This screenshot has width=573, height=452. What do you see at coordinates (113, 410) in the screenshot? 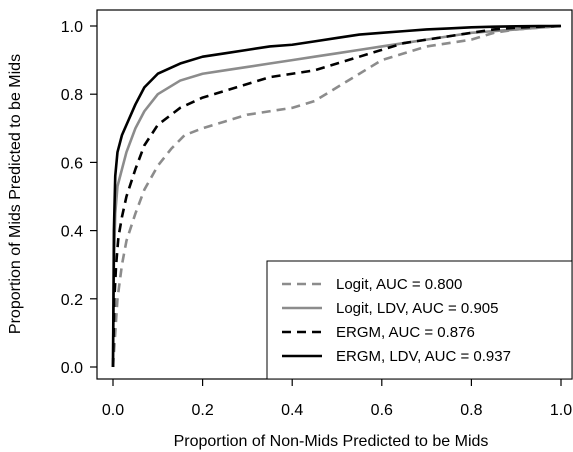
I see `x-tick-label-0: 0.0` at bounding box center [113, 410].